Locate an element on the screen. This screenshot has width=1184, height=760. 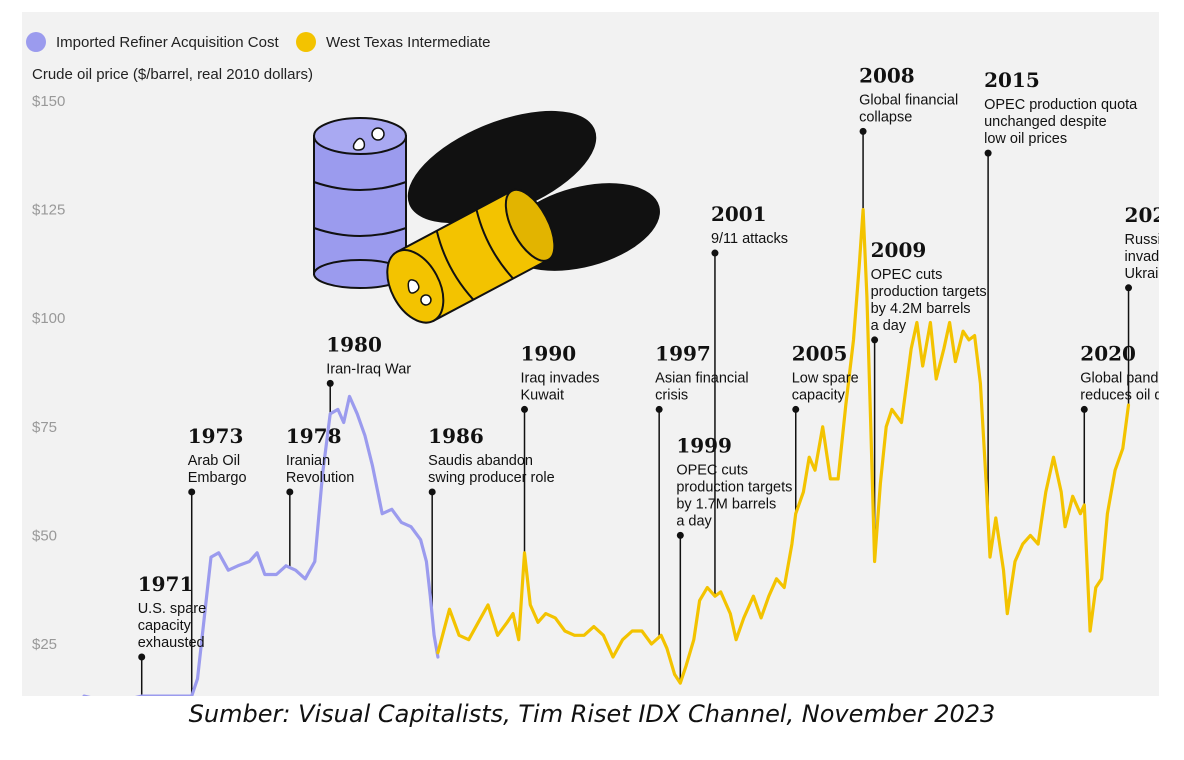
legend-item-irac: Imported Refiner Acquisition Cost is located at coordinates (152, 42).